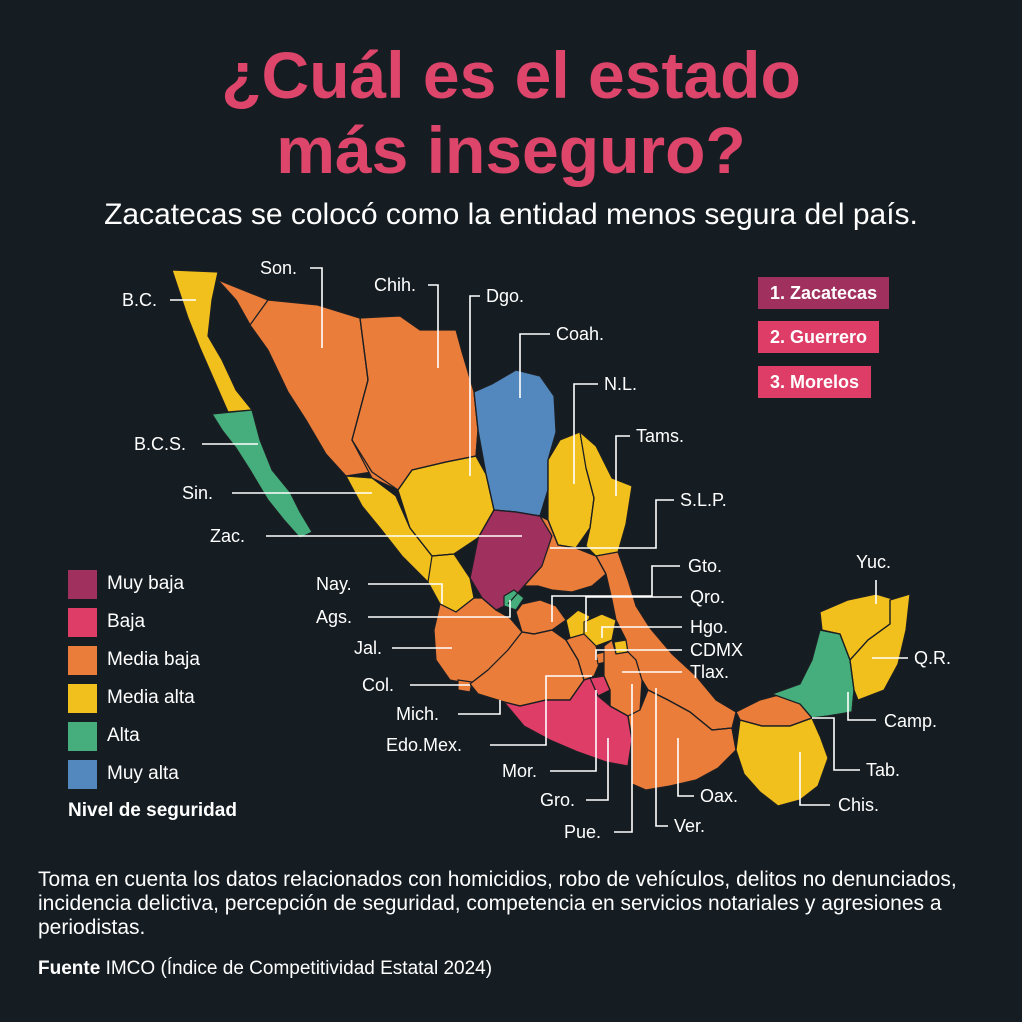 The height and width of the screenshot is (1022, 1022). Describe the element at coordinates (709, 627) in the screenshot. I see `label-hgo: Hgo.` at that location.